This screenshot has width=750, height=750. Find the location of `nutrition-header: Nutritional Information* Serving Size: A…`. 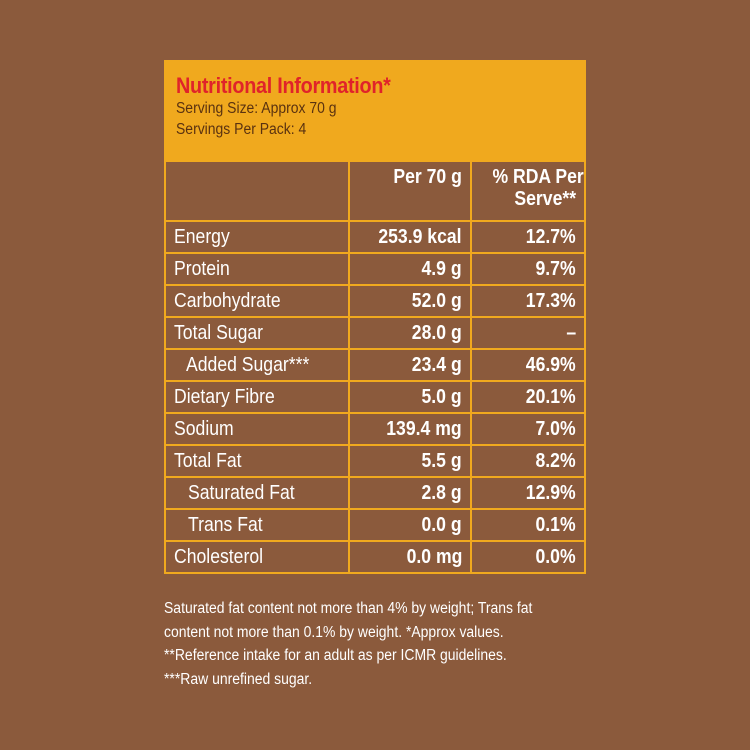

nutrition-header: Nutritional Information* Serving Size: A… is located at coordinates (375, 110).